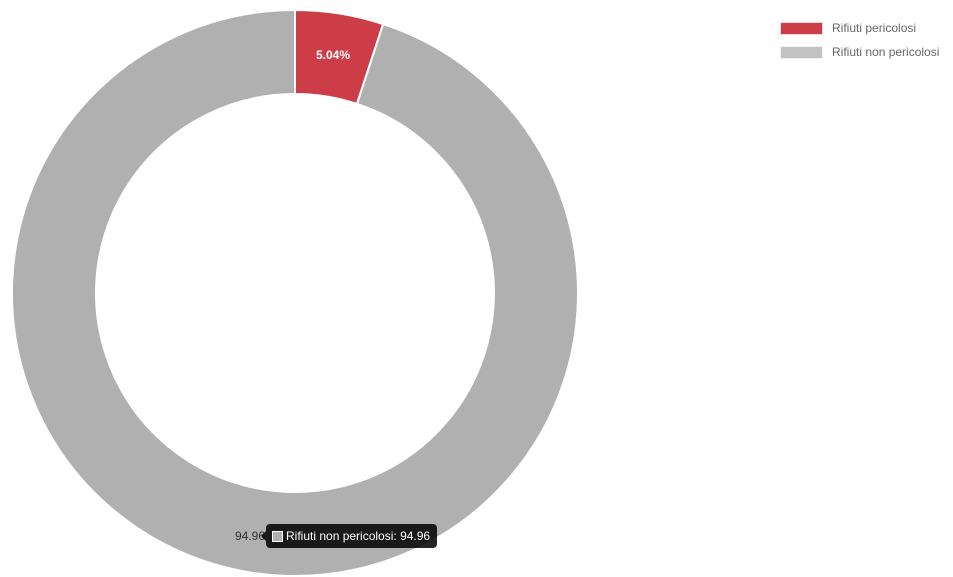 The width and height of the screenshot is (953, 577). I want to click on tooltip-value: 94.96, so click(415, 536).